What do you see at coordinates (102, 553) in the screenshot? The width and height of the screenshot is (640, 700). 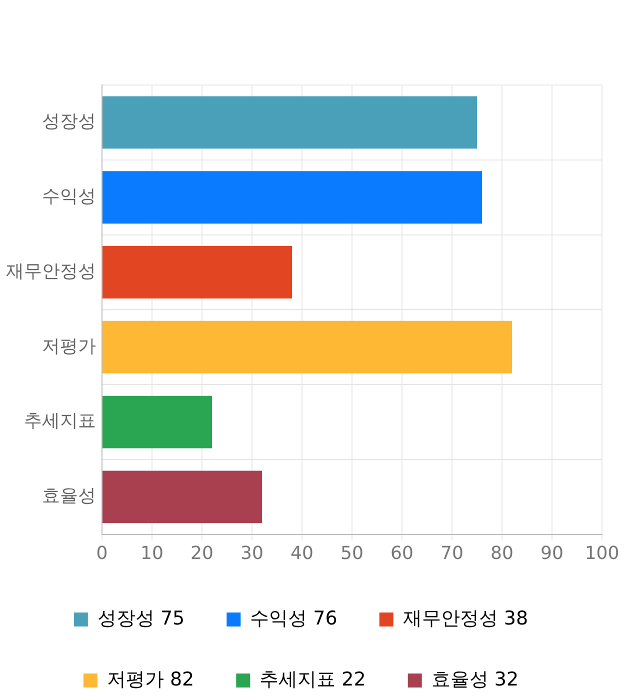 I see `x-tick-label: 0` at bounding box center [102, 553].